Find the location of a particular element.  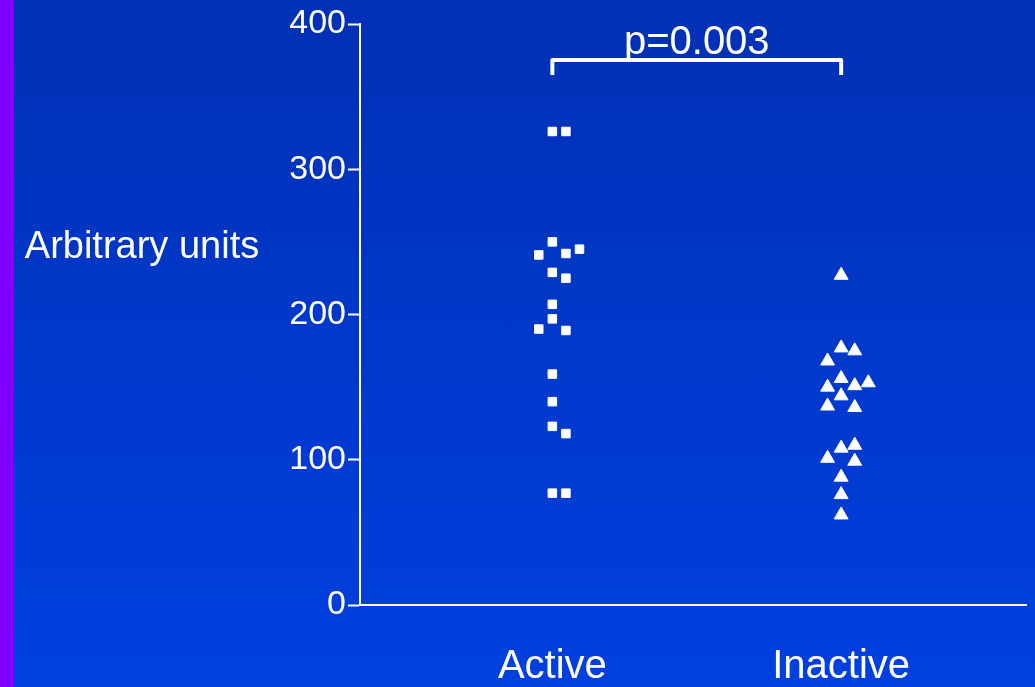

x-tick-label: Inactive is located at coordinates (841, 664).